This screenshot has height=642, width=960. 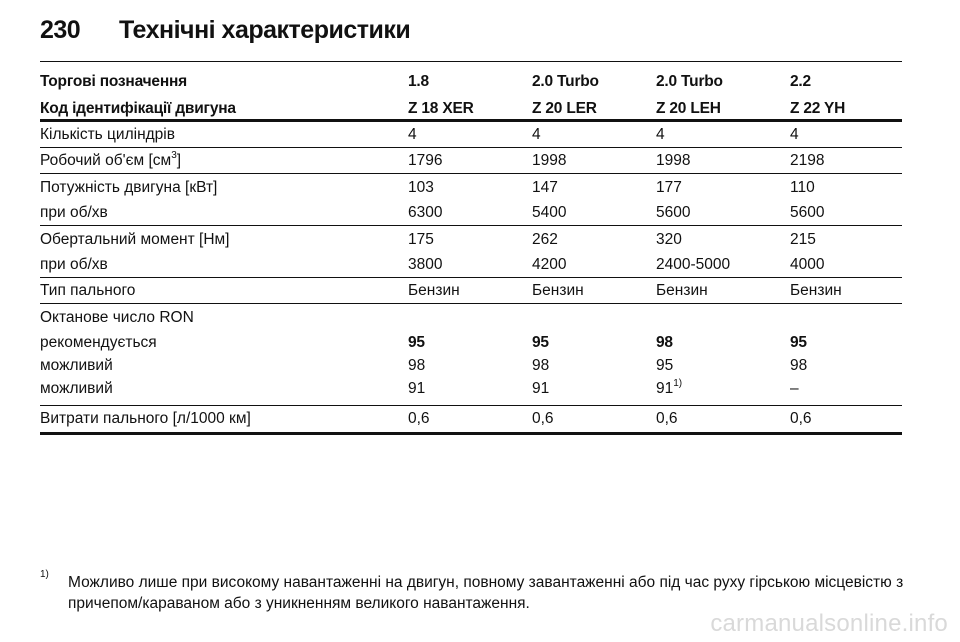 What do you see at coordinates (471, 134) in the screenshot?
I see `table-row-cylinders: Кількість циліндрів 4 4 4 4` at bounding box center [471, 134].